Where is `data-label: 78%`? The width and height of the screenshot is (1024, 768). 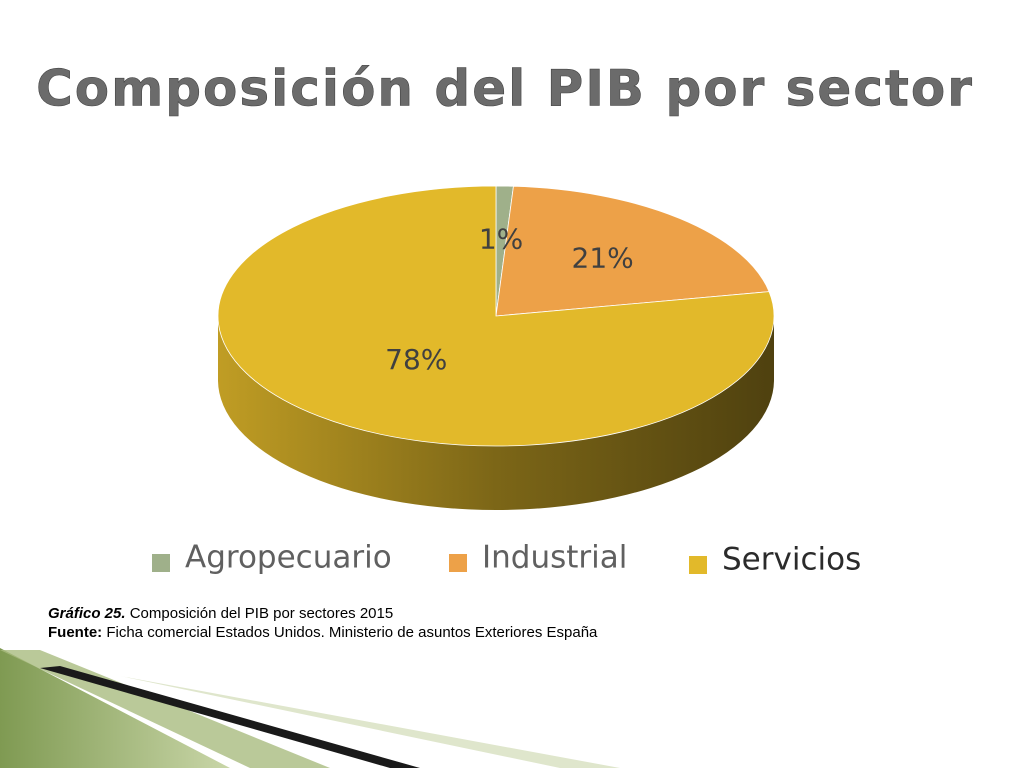 data-label: 78% is located at coordinates (416, 359).